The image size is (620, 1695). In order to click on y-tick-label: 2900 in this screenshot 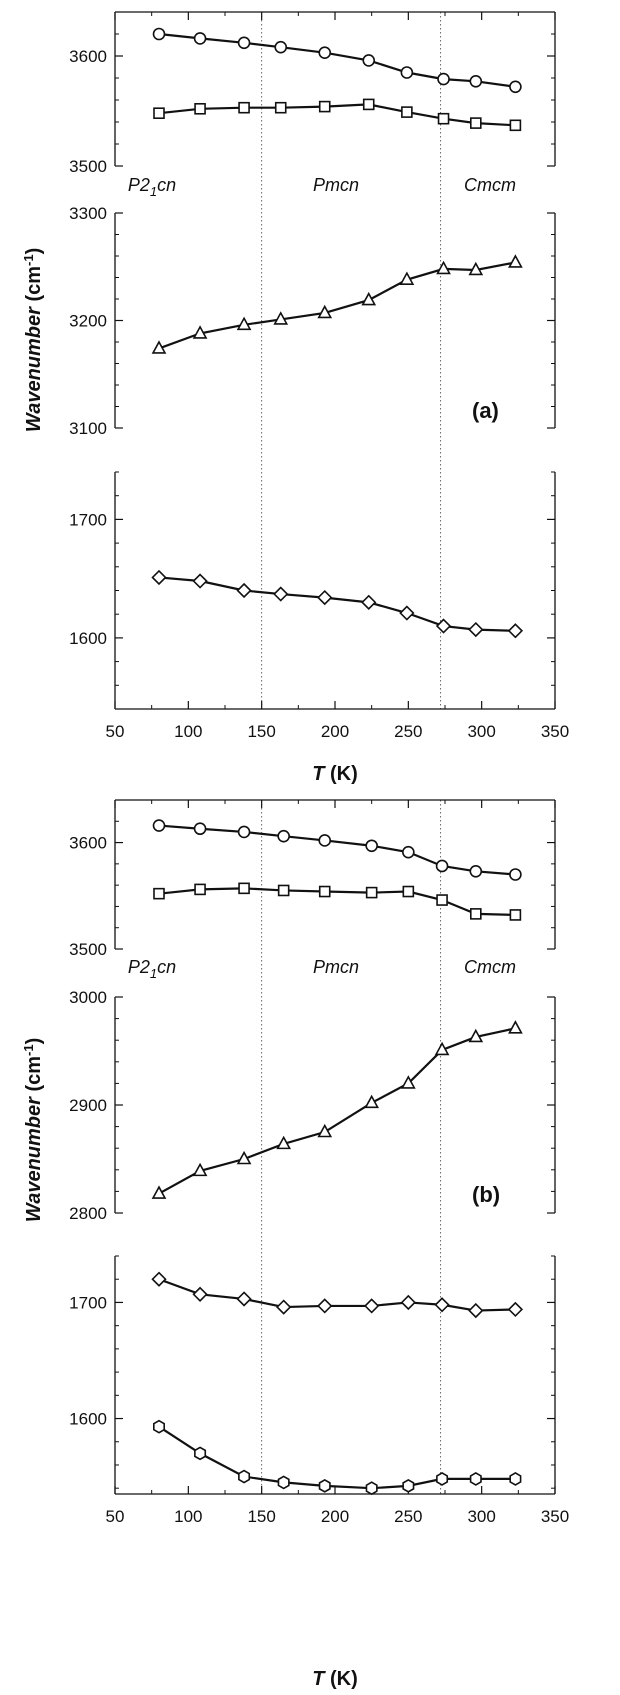, I will do `click(88, 1105)`.